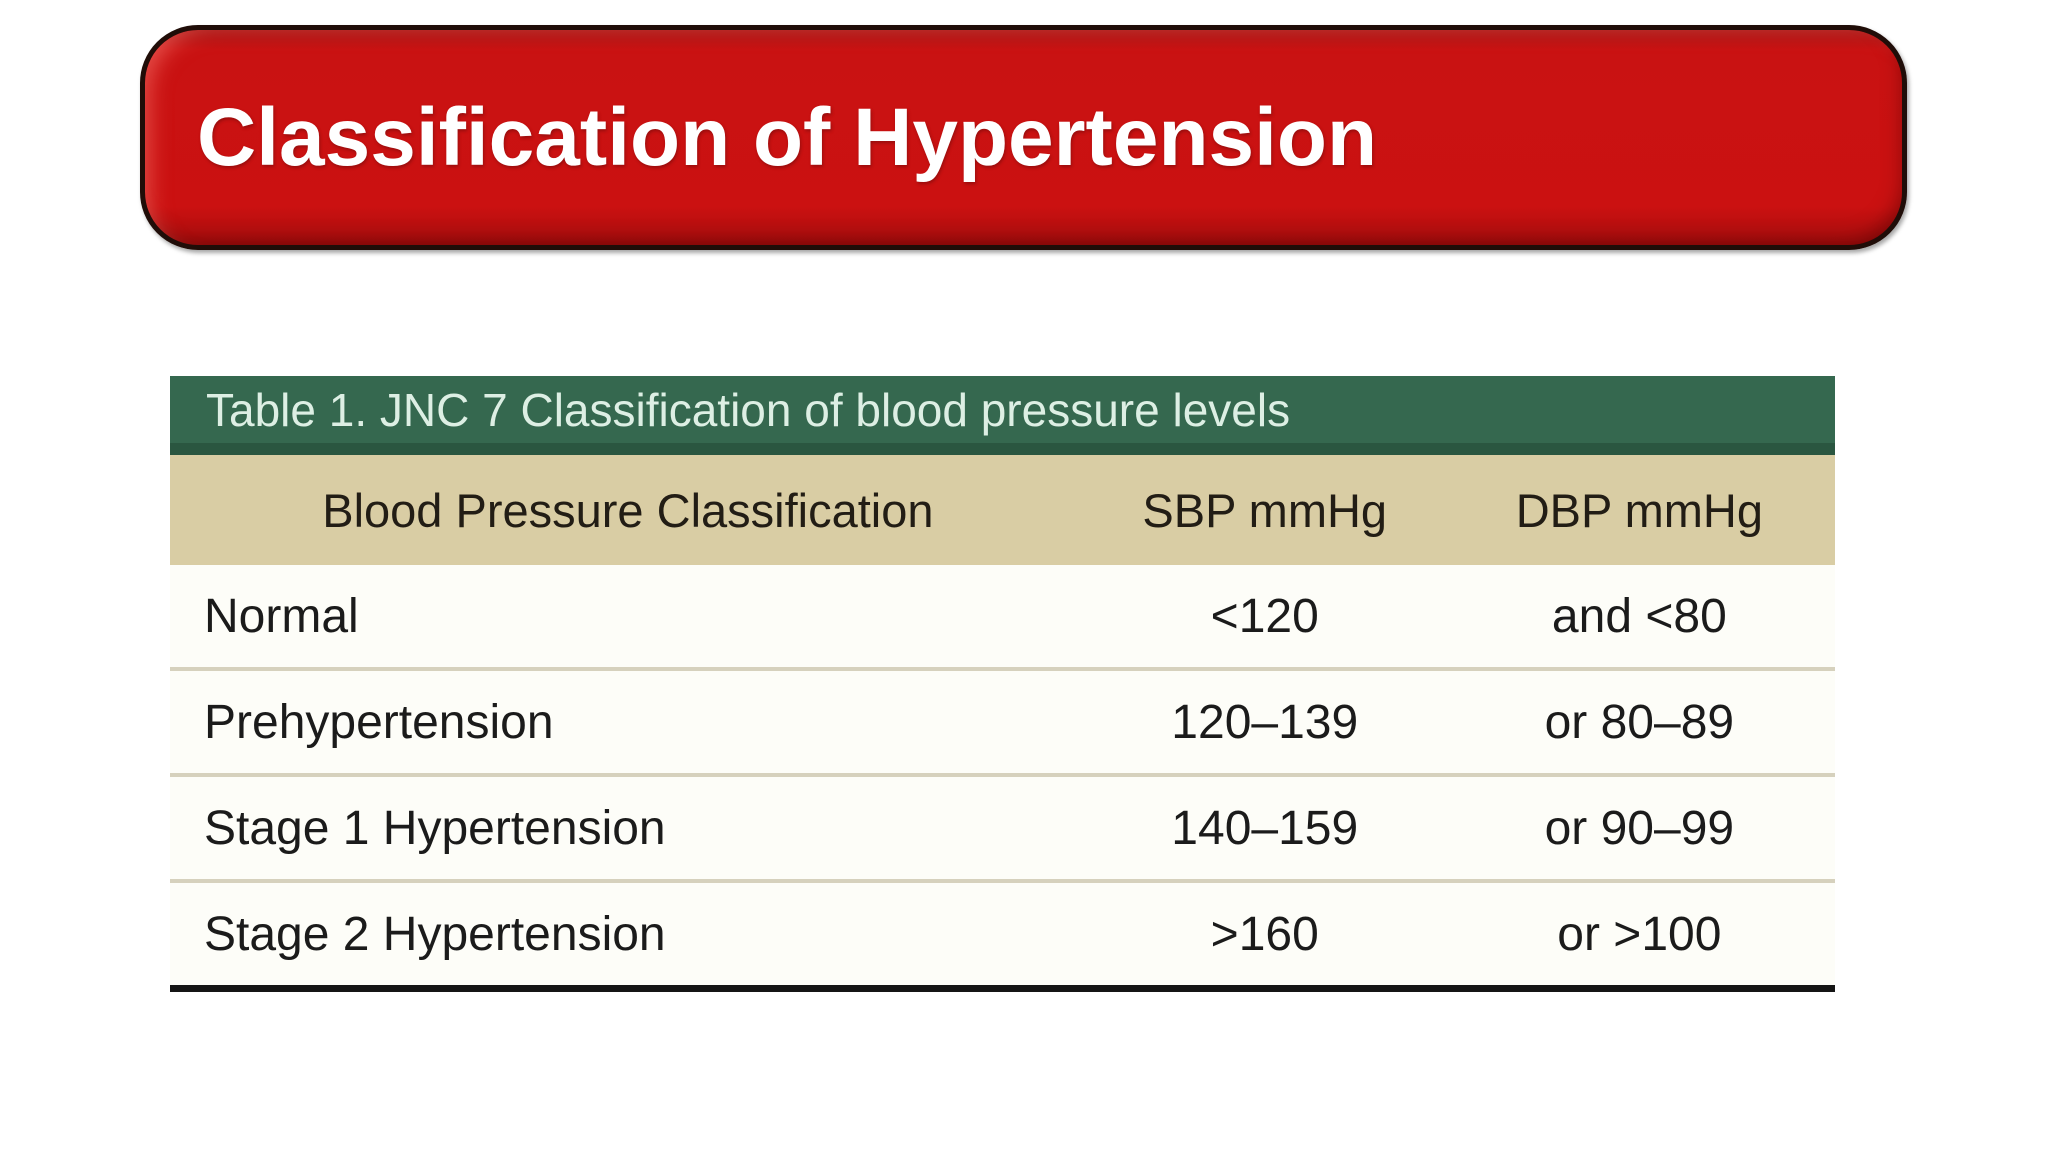 The width and height of the screenshot is (2048, 1152). What do you see at coordinates (1639, 510) in the screenshot?
I see `column-header-dbp: DBP mmHg` at bounding box center [1639, 510].